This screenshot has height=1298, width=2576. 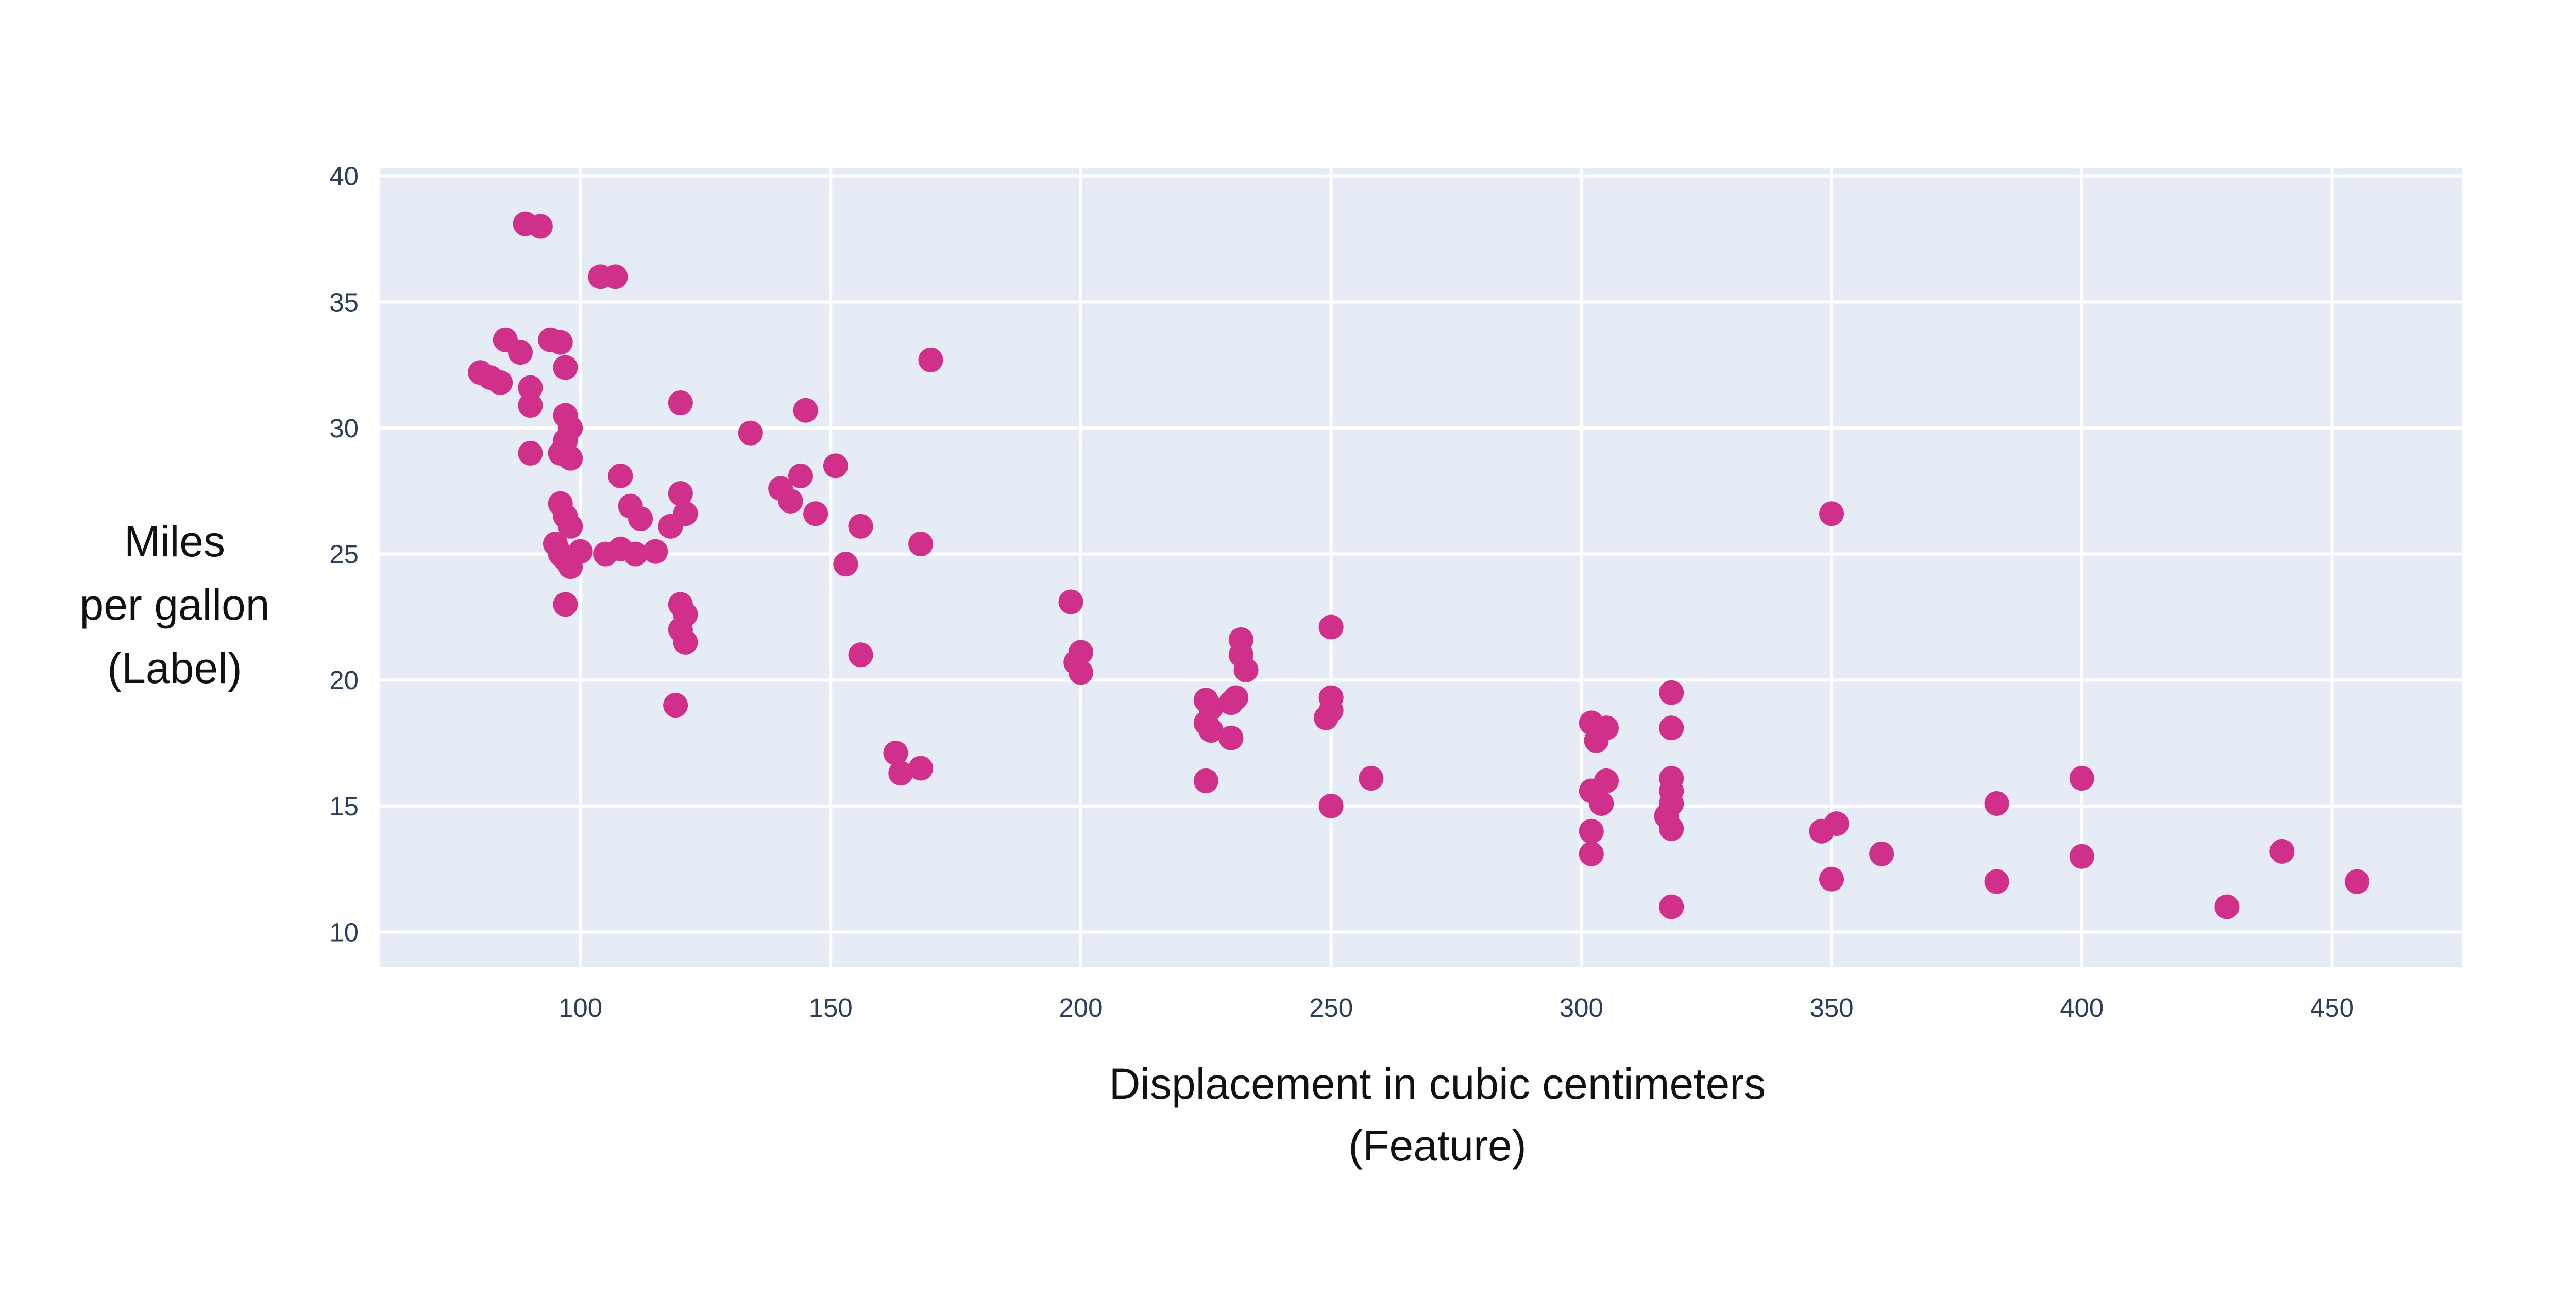 I want to click on y-tick-label: 30, so click(x=344, y=428).